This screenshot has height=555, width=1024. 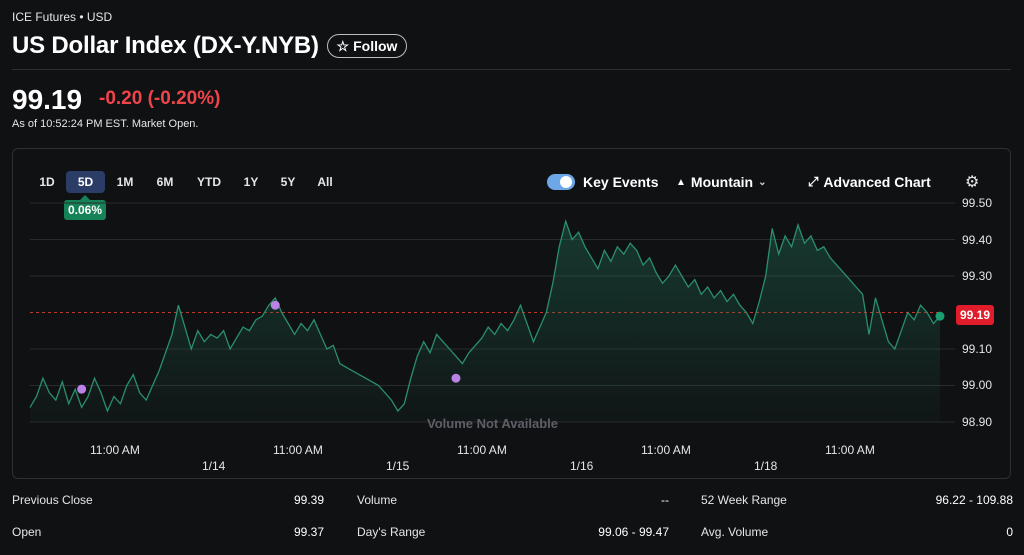 What do you see at coordinates (977, 203) in the screenshot?
I see `y-tick-label: 99.50` at bounding box center [977, 203].